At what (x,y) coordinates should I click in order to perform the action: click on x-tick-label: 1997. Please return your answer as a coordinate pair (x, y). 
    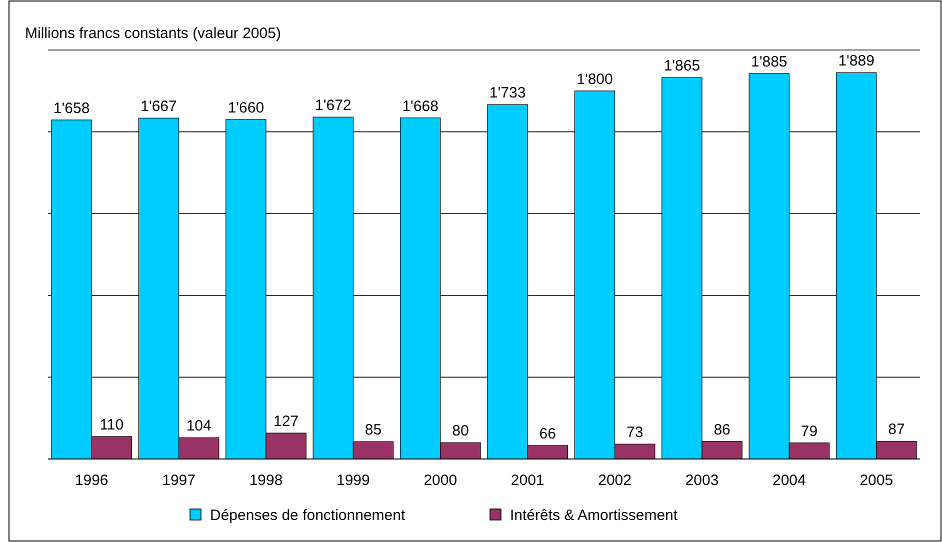
    Looking at the image, I should click on (179, 480).